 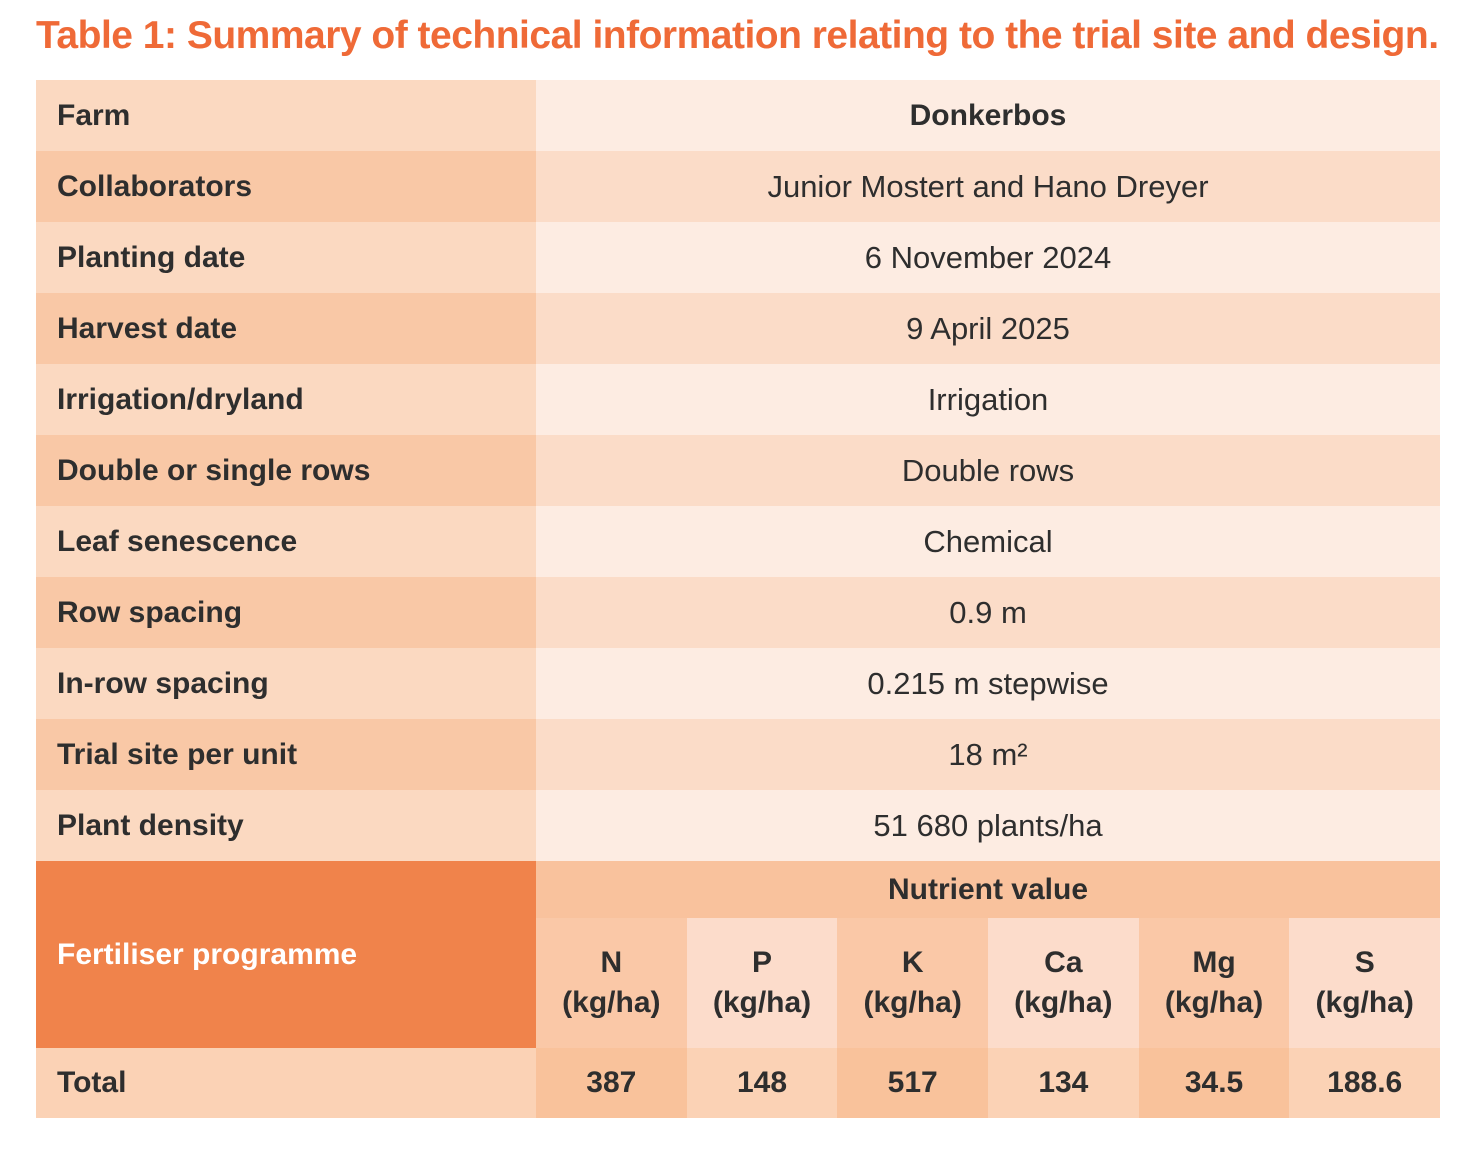 I want to click on table-row: Double or single rows Double rows, so click(x=738, y=470).